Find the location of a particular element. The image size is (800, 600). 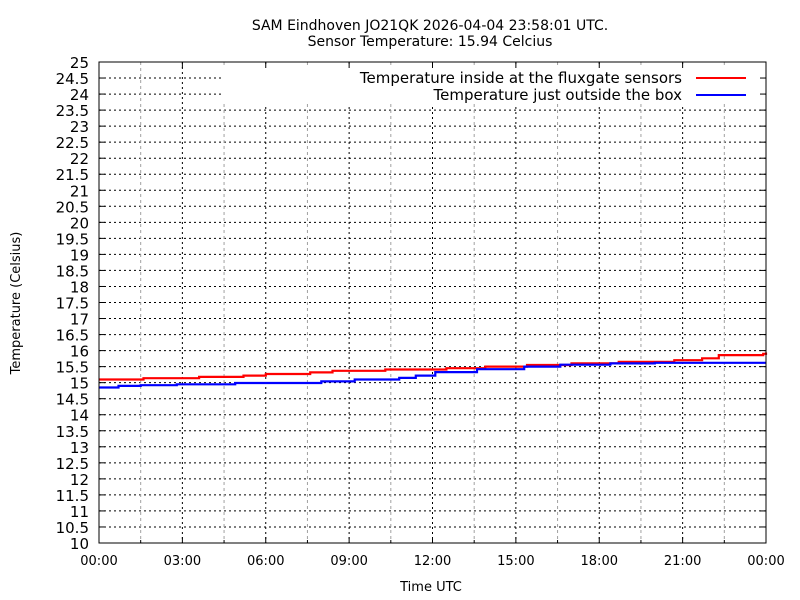

y-tick-label: 10 is located at coordinates (79, 544).